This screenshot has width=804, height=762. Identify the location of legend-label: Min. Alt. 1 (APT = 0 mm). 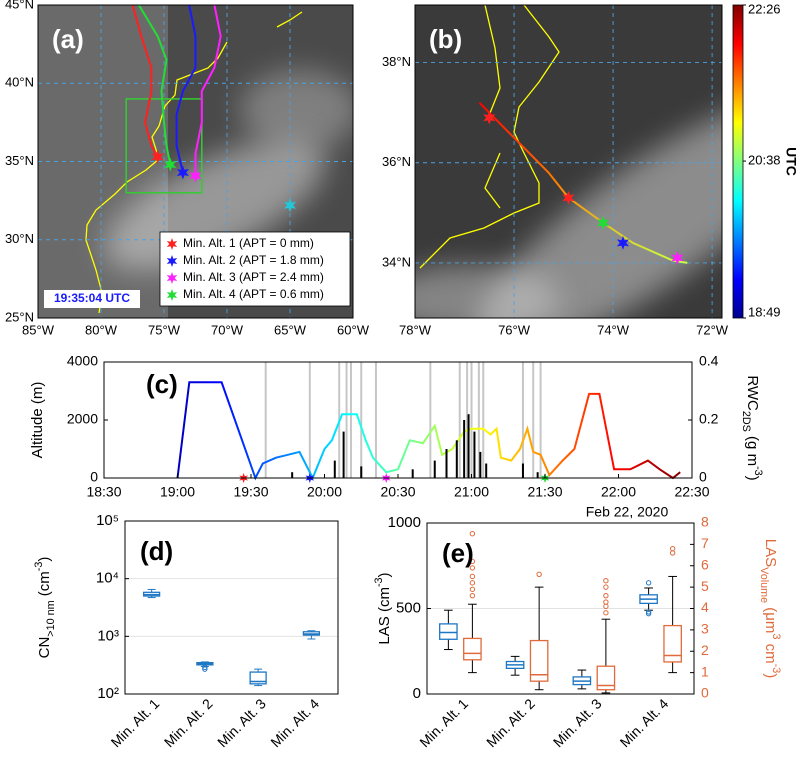
(248, 243).